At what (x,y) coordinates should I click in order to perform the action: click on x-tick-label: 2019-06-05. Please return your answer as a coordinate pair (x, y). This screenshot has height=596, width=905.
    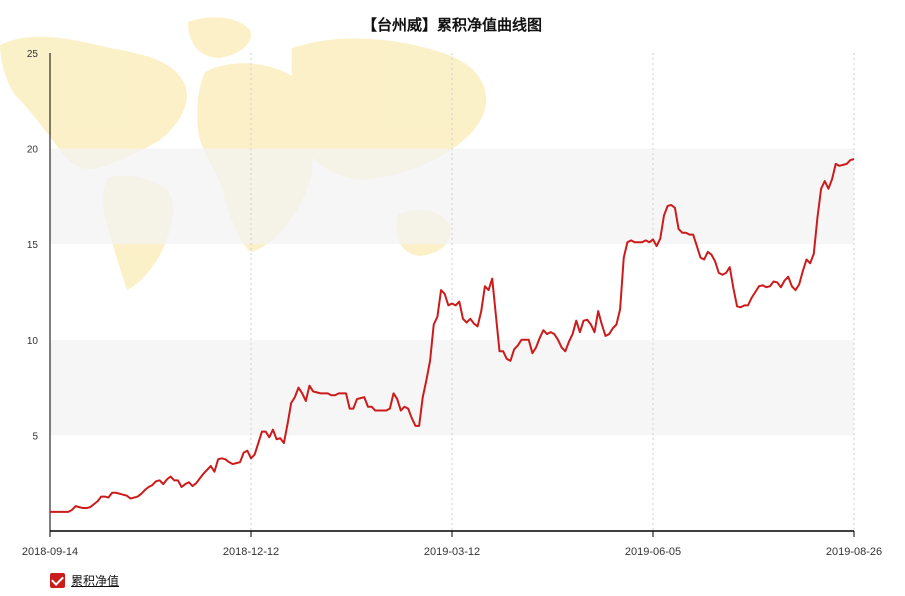
    Looking at the image, I should click on (653, 552).